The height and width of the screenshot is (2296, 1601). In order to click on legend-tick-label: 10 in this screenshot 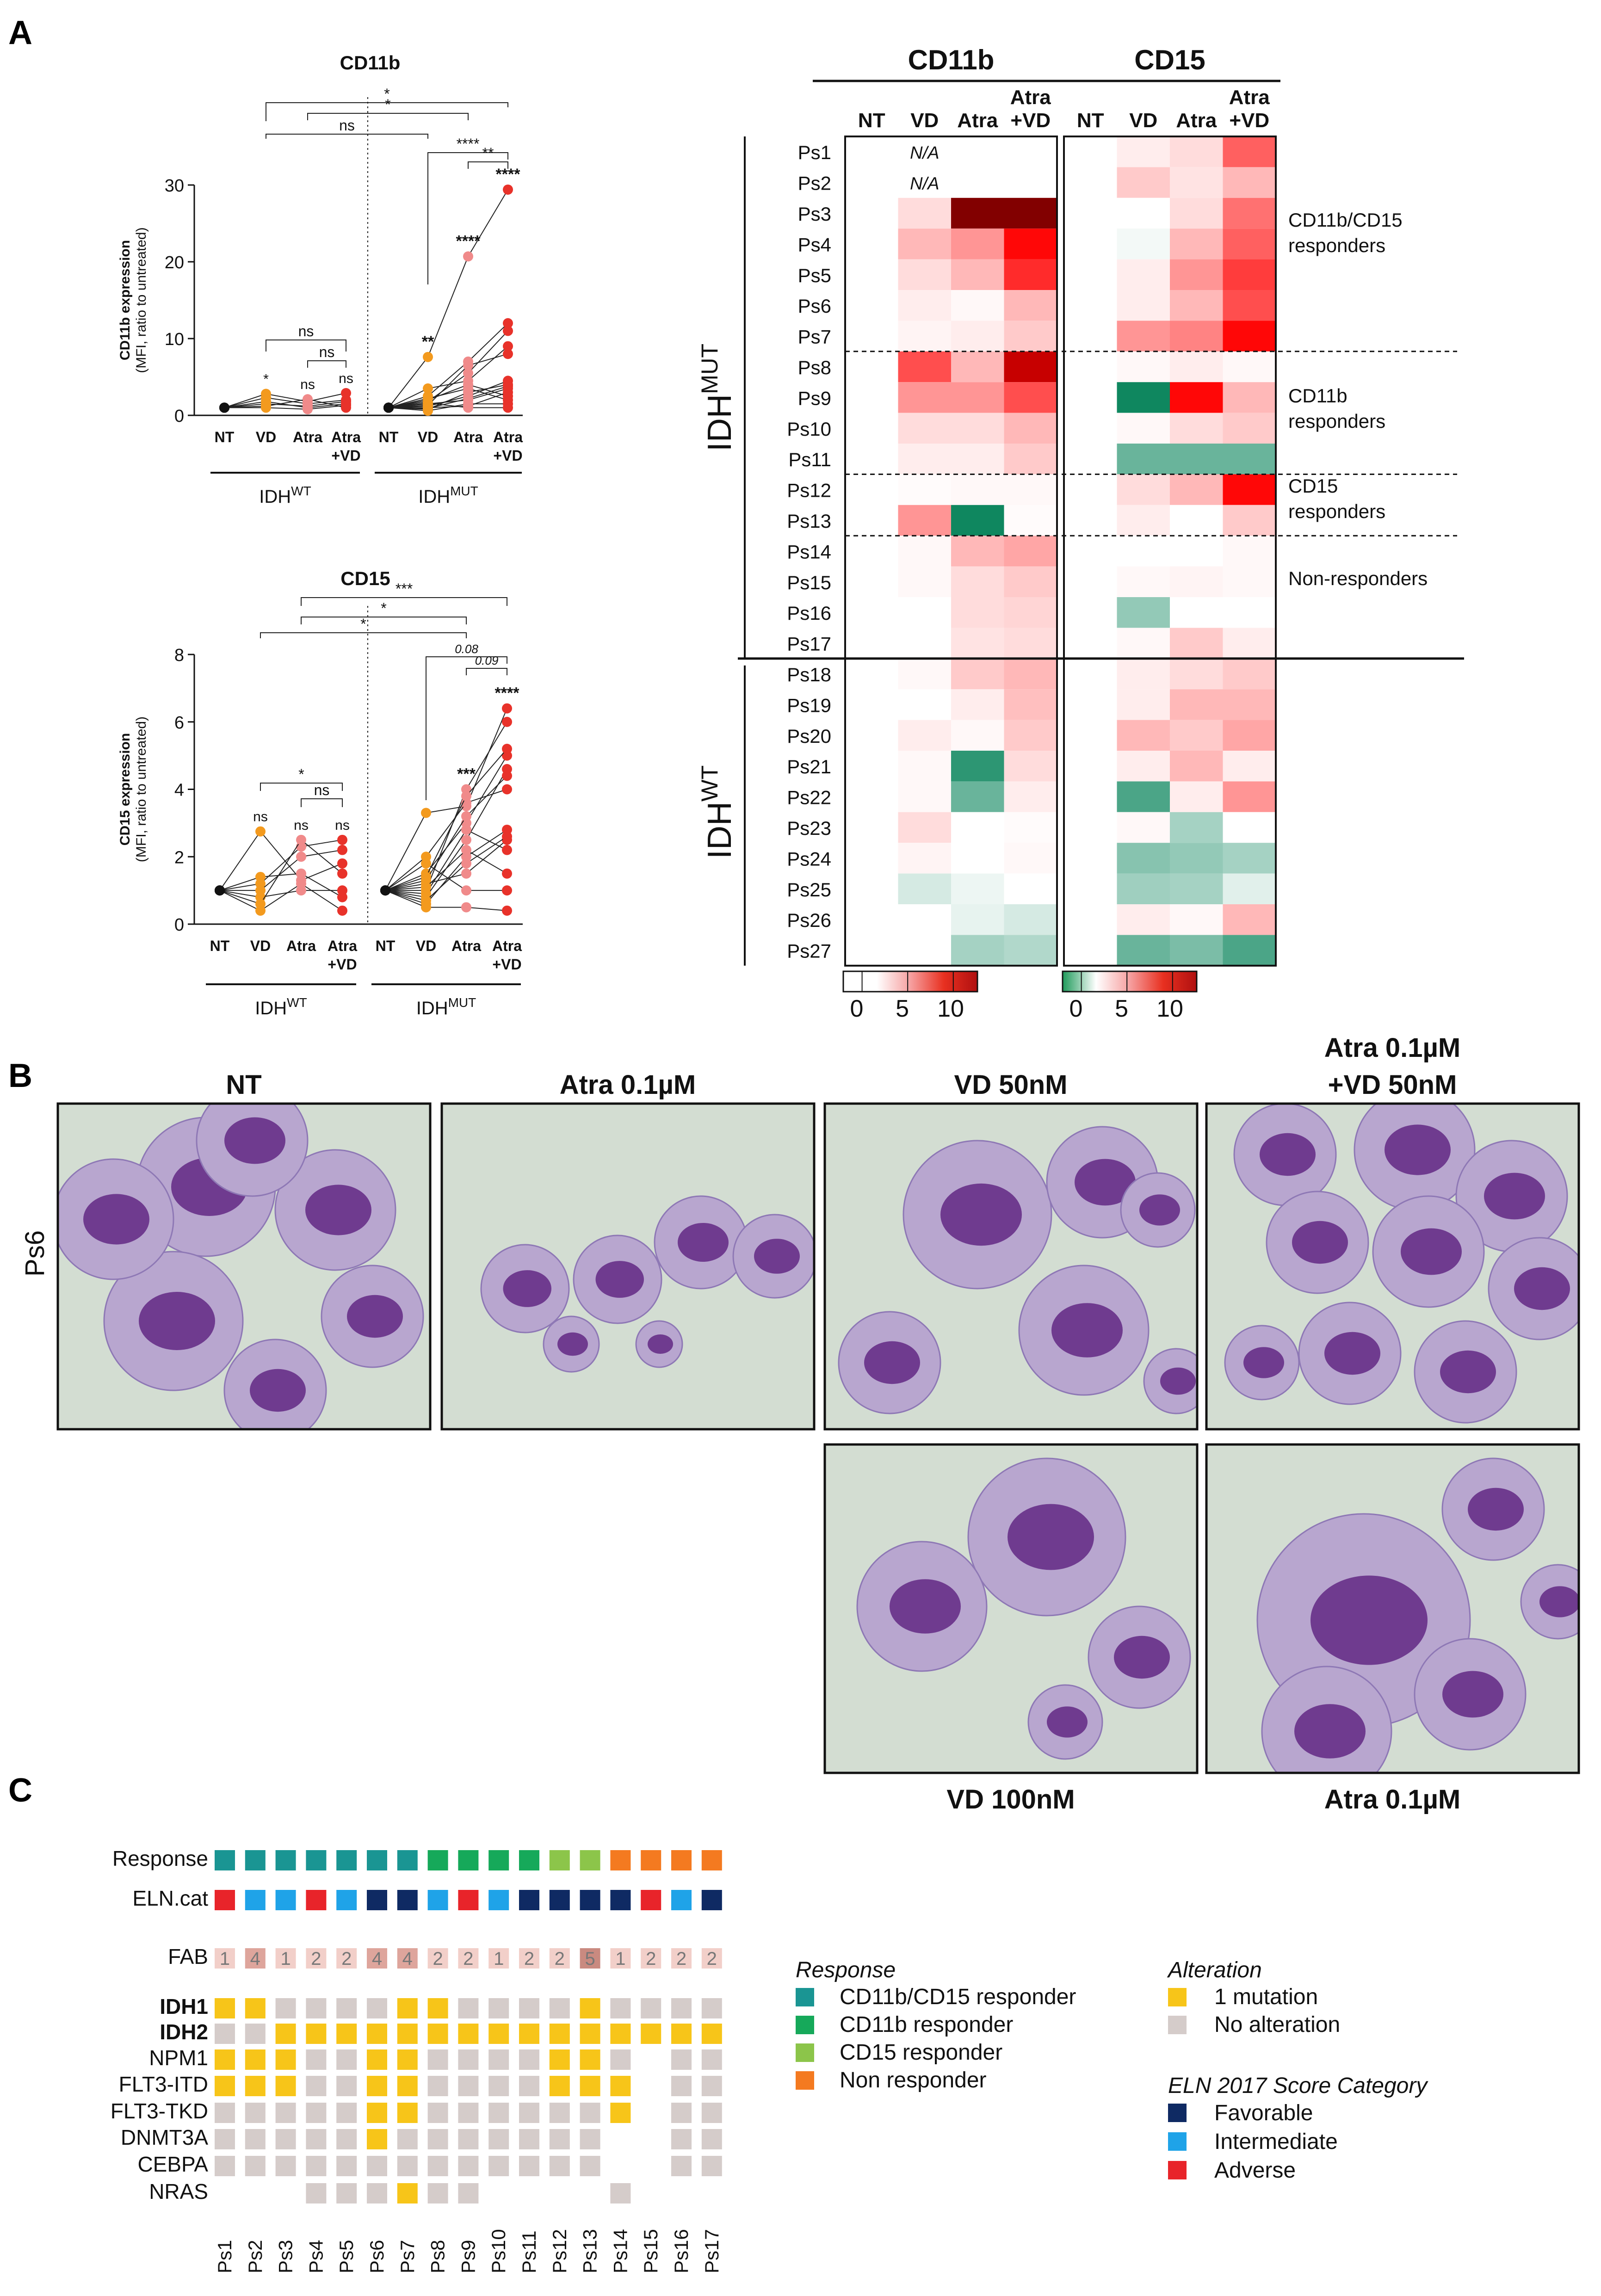, I will do `click(1169, 1008)`.